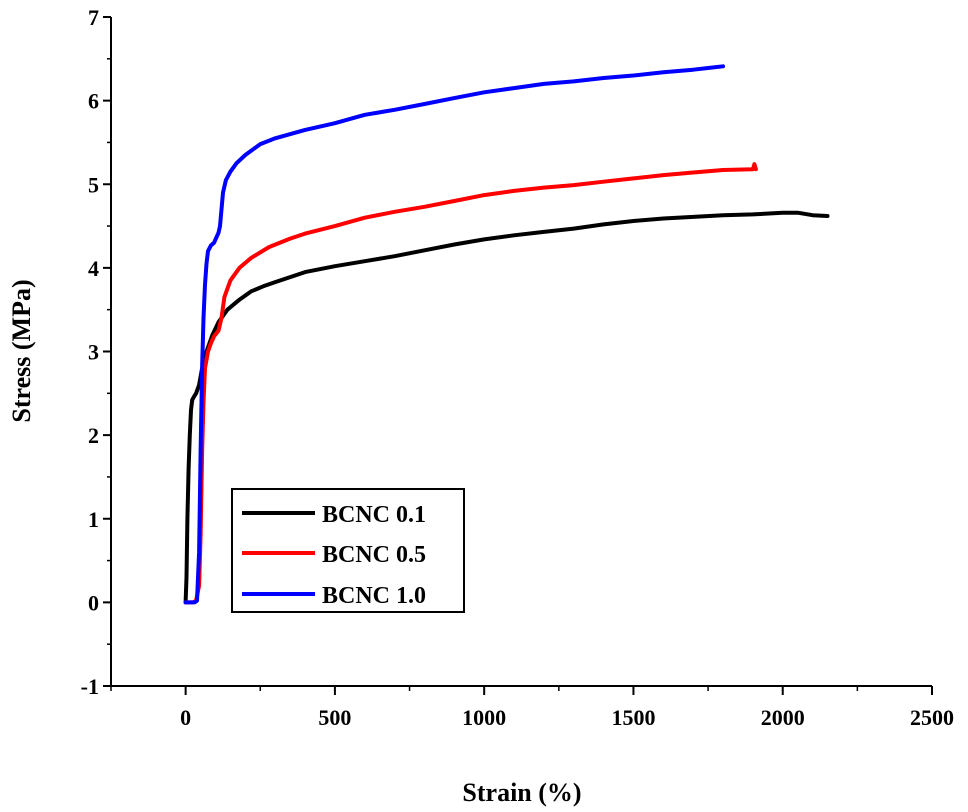 This screenshot has height=812, width=968. What do you see at coordinates (90, 686) in the screenshot?
I see `y-tick-label: -1` at bounding box center [90, 686].